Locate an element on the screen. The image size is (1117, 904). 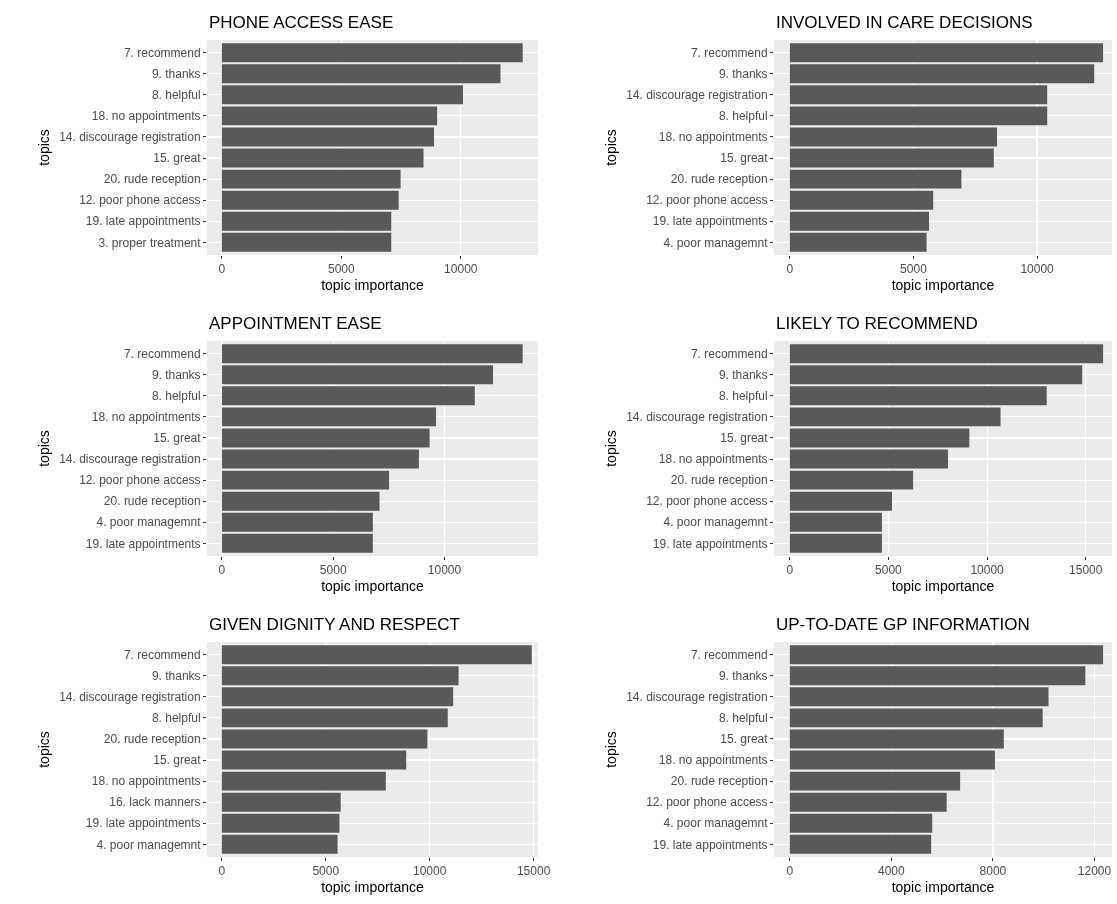
x-tick-label: 12000 is located at coordinates (1094, 871).